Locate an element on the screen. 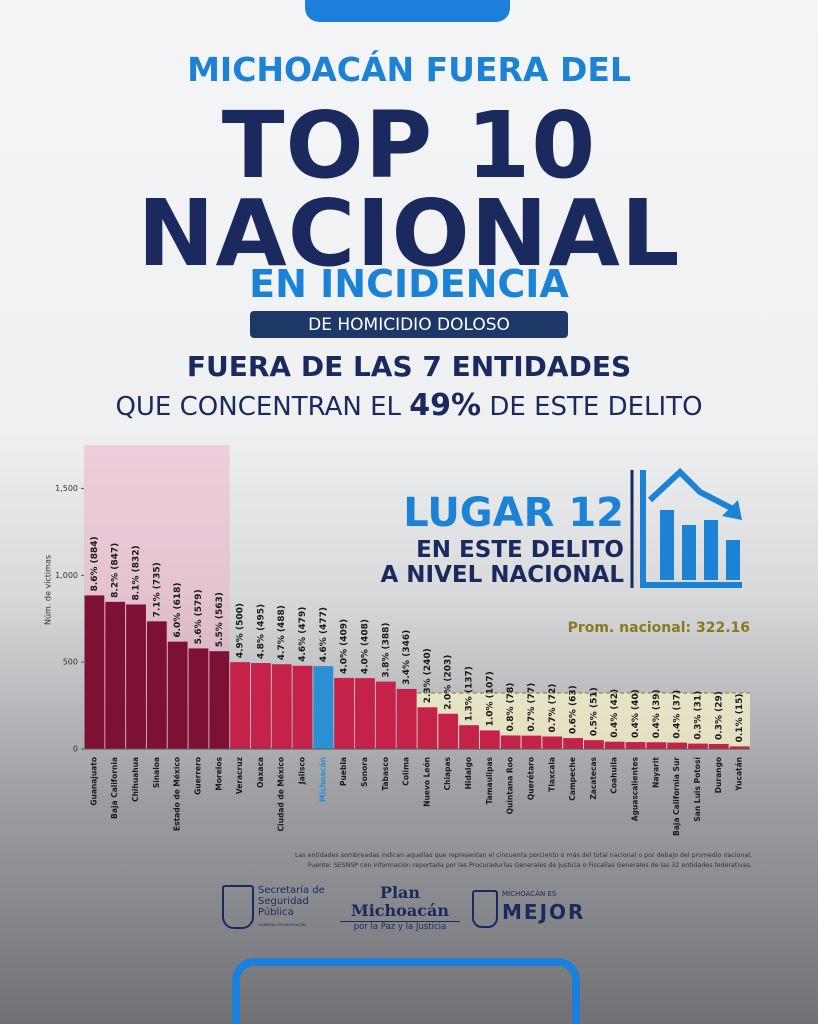  value-label: 4.0% (408) is located at coordinates (365, 646).